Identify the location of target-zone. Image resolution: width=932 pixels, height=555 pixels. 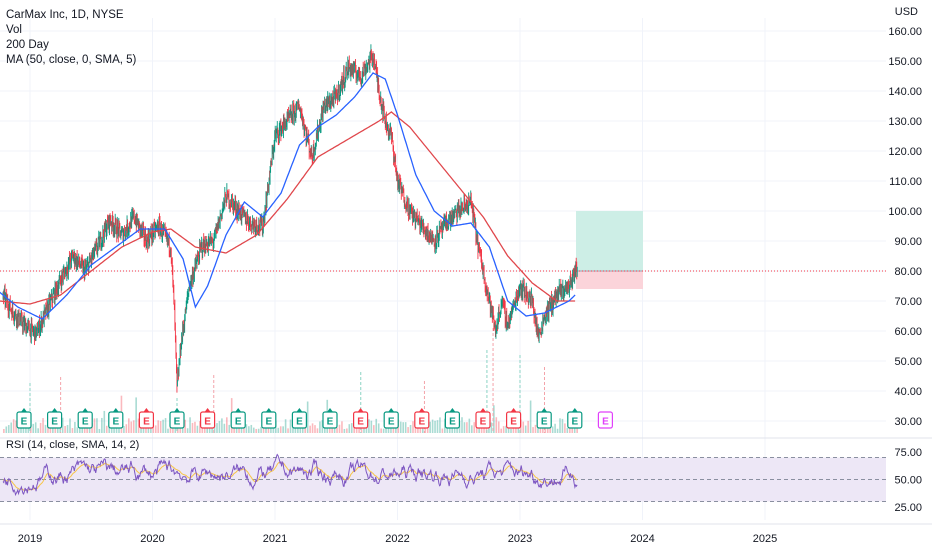
(609, 241).